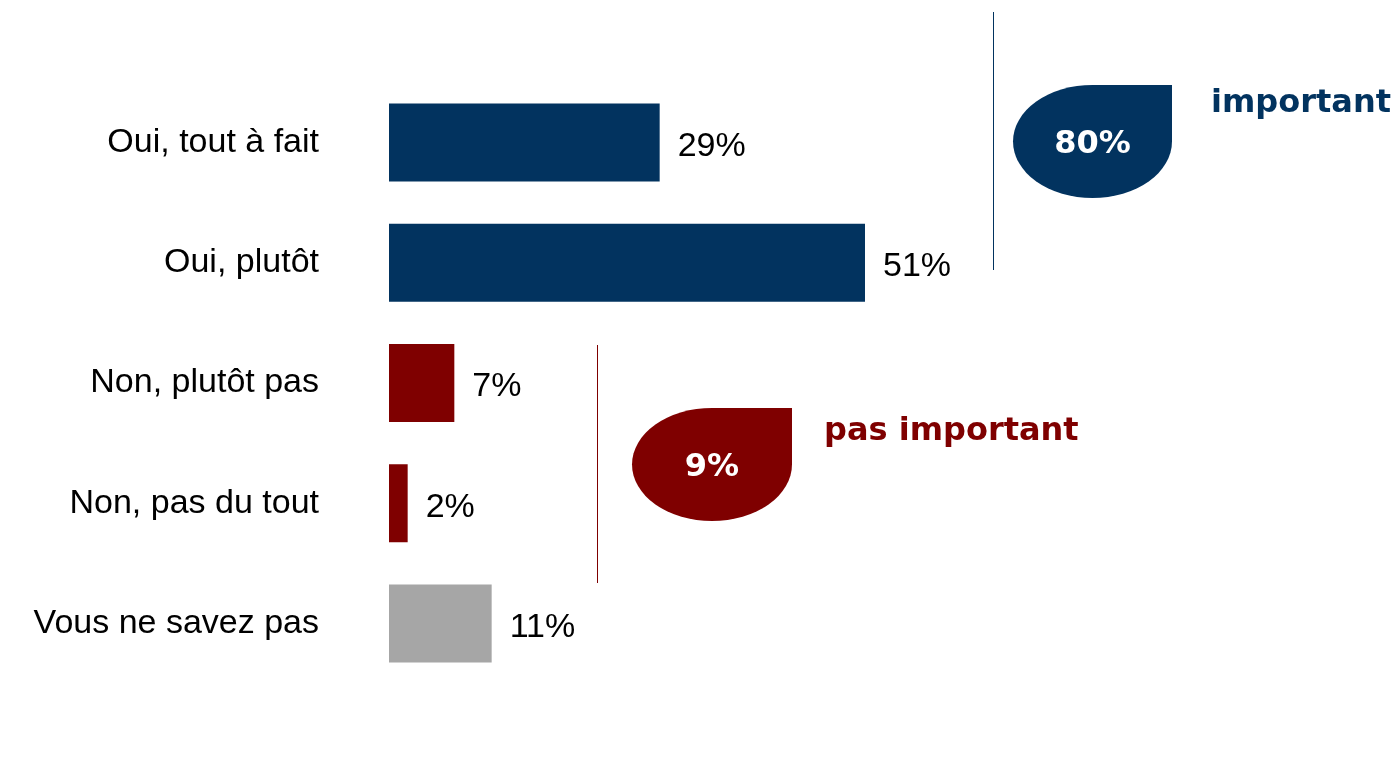 This screenshot has width=1397, height=766. Describe the element at coordinates (1301, 101) in the screenshot. I see `text: important` at that location.